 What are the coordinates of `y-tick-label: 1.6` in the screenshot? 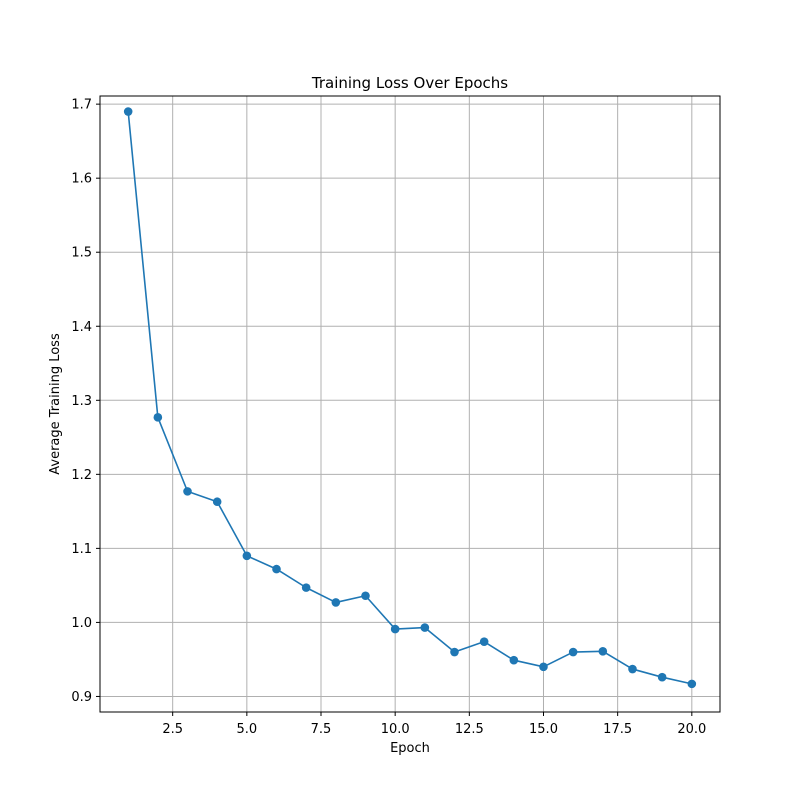 It's located at (81, 179).